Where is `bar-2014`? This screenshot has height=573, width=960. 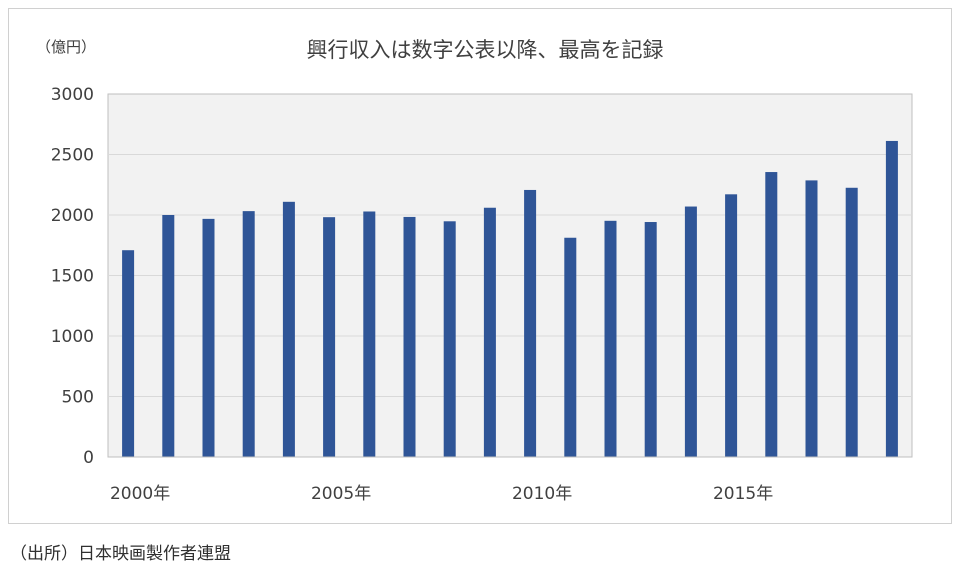
bar-2014 is located at coordinates (690, 331).